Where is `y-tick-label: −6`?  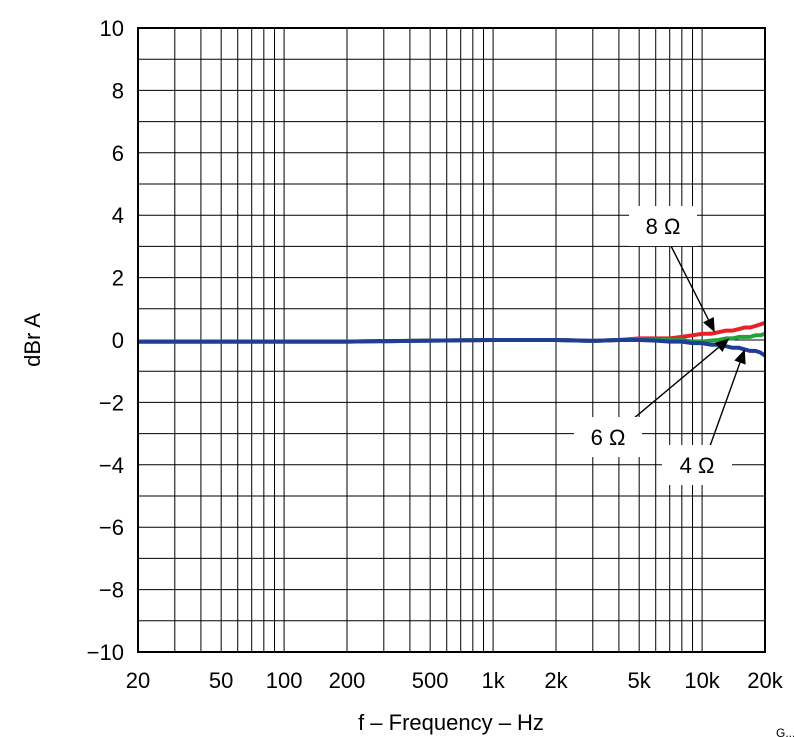 y-tick-label: −6 is located at coordinates (111, 527).